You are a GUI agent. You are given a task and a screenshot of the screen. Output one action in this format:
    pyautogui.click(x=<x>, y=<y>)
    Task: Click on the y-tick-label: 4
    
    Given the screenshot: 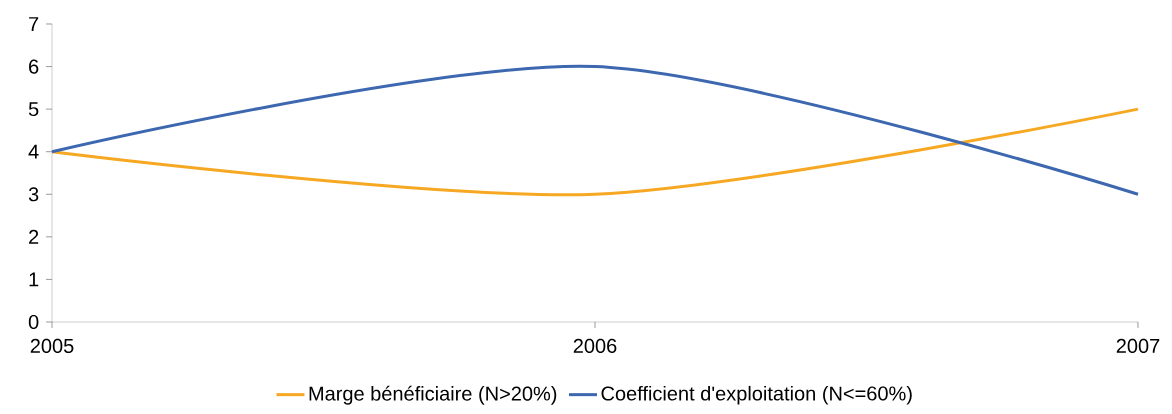 What is the action you would take?
    pyautogui.click(x=33, y=151)
    